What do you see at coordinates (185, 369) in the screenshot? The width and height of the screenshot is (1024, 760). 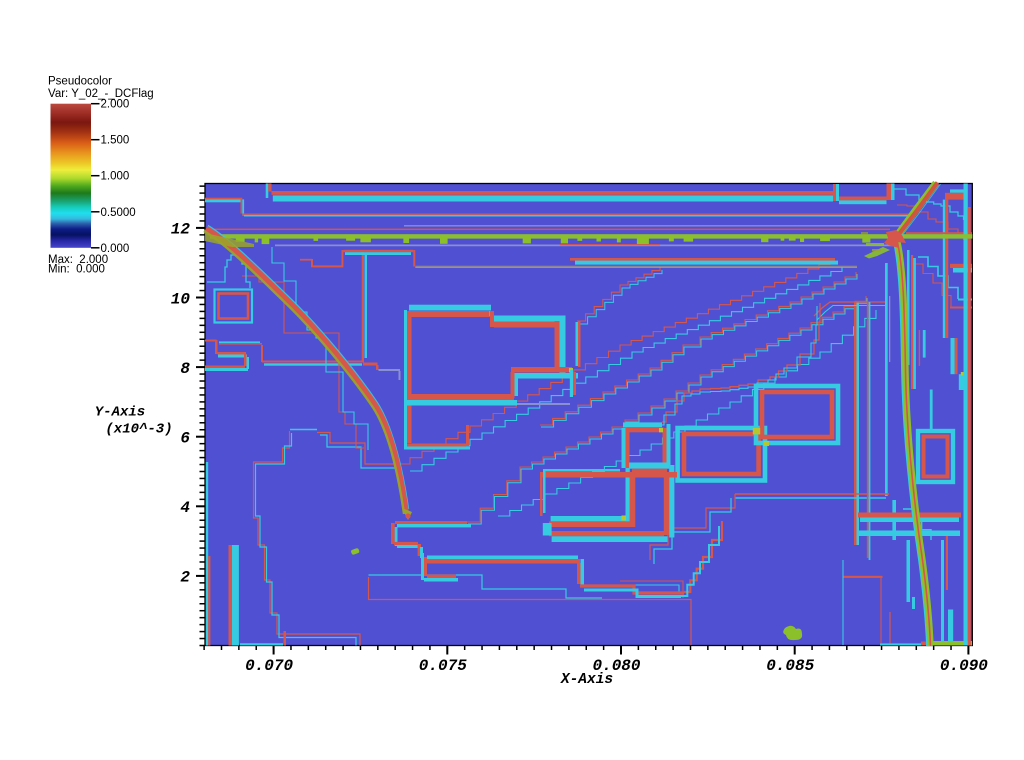 I see `svg-text: 8` at bounding box center [185, 369].